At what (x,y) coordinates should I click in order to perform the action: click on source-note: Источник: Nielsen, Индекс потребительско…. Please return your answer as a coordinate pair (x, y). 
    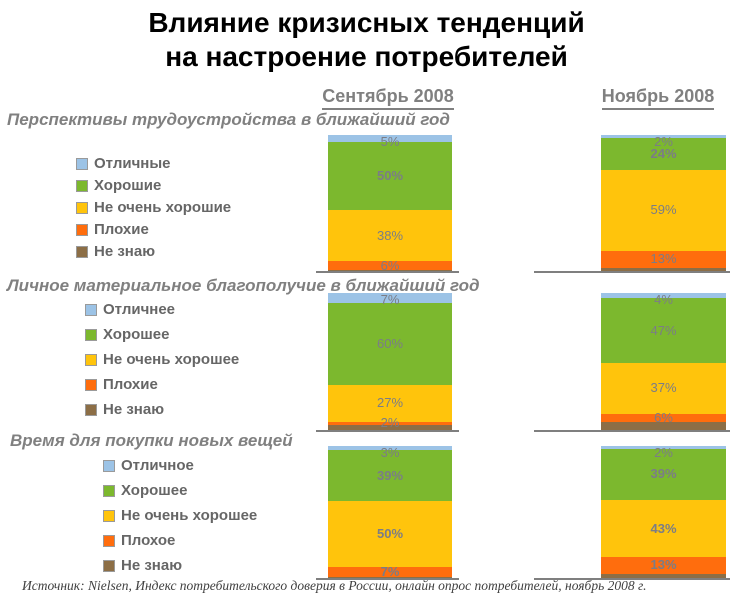
    Looking at the image, I should click on (334, 585).